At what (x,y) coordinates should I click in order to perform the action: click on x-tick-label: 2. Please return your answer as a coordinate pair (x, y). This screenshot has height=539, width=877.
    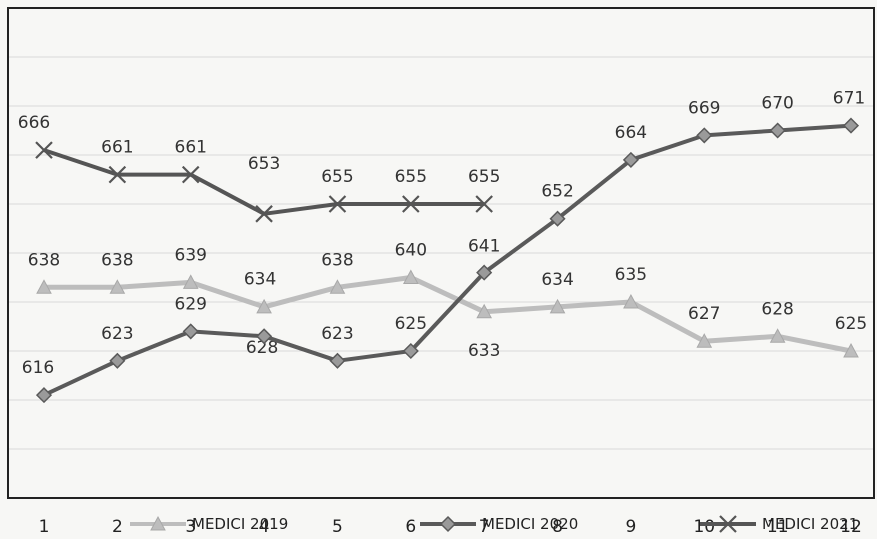
    Looking at the image, I should click on (117, 527).